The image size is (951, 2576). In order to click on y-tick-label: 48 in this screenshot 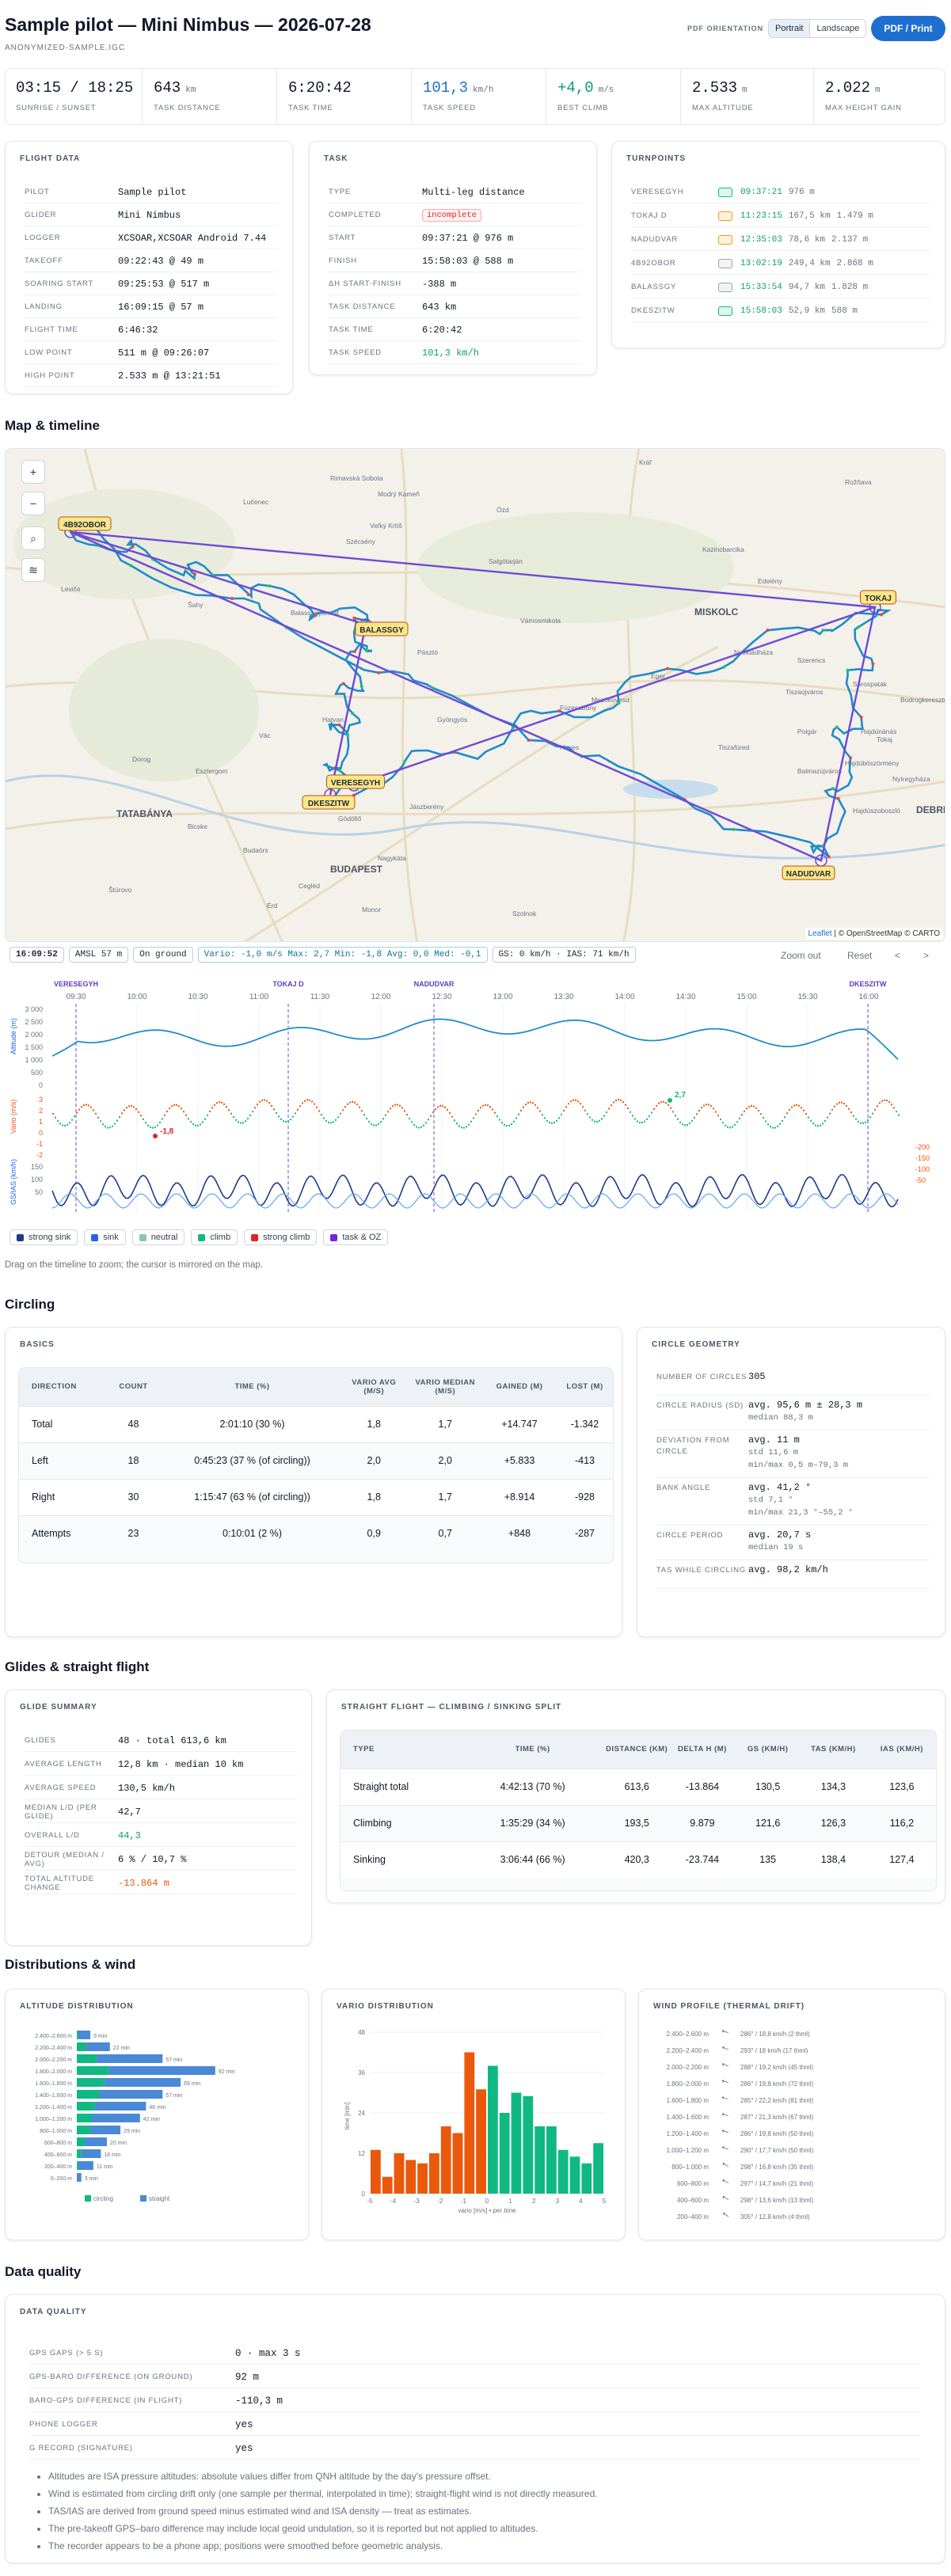, I will do `click(361, 2033)`.